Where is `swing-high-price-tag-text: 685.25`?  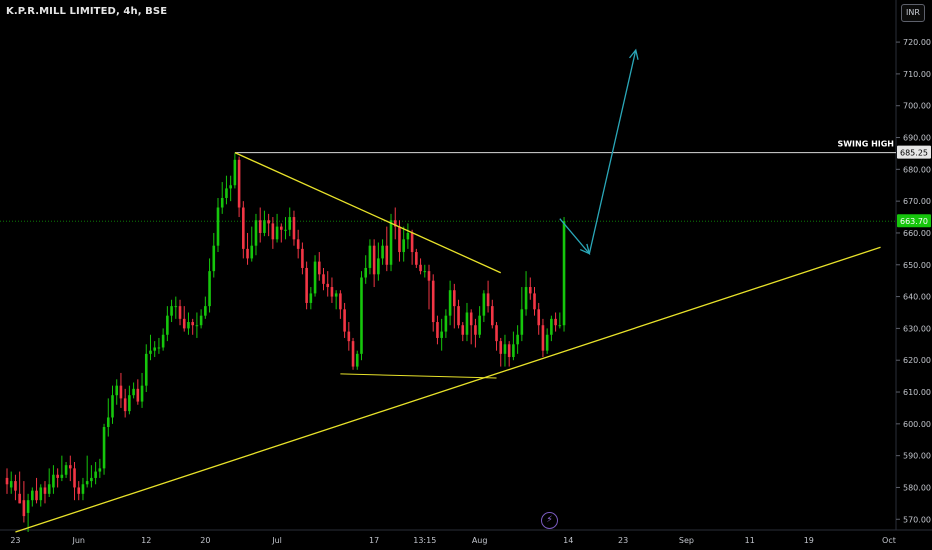
swing-high-price-tag-text: 685.25 is located at coordinates (914, 153).